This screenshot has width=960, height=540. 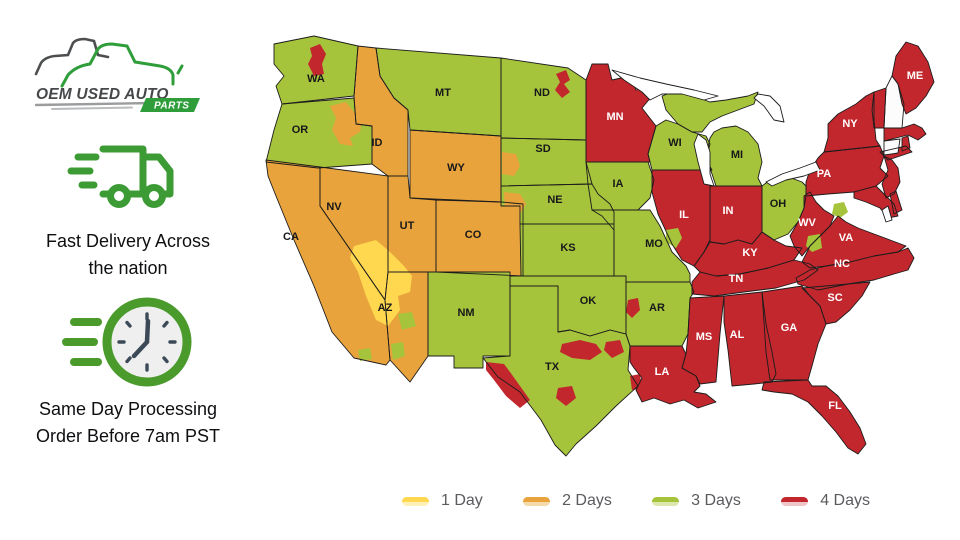 What do you see at coordinates (542, 93) in the screenshot?
I see `state-label-nd: ND` at bounding box center [542, 93].